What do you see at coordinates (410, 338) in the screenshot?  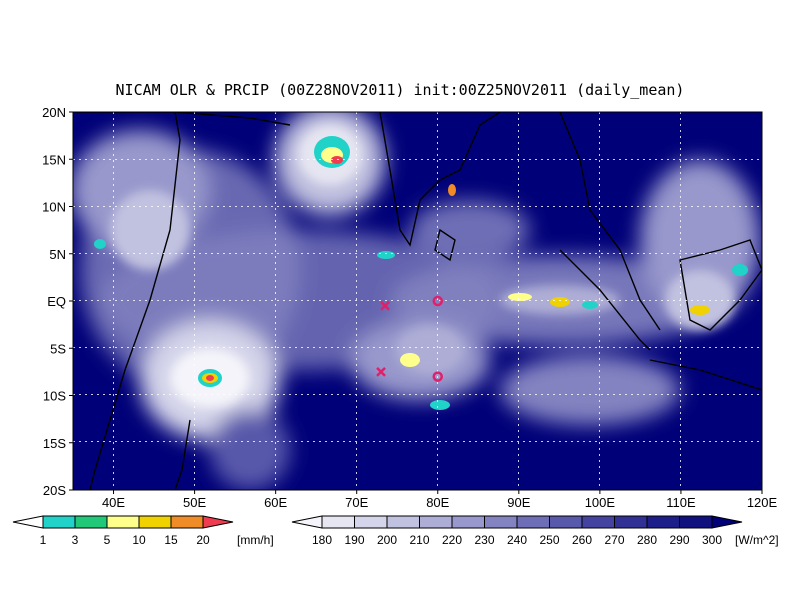 I see `storm-markers` at bounding box center [410, 338].